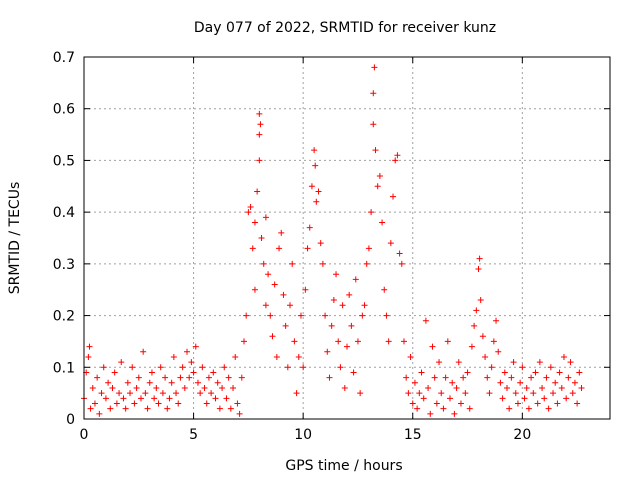 This screenshot has height=480, width=640. I want to click on y-tick-label: 0.1, so click(64, 368).